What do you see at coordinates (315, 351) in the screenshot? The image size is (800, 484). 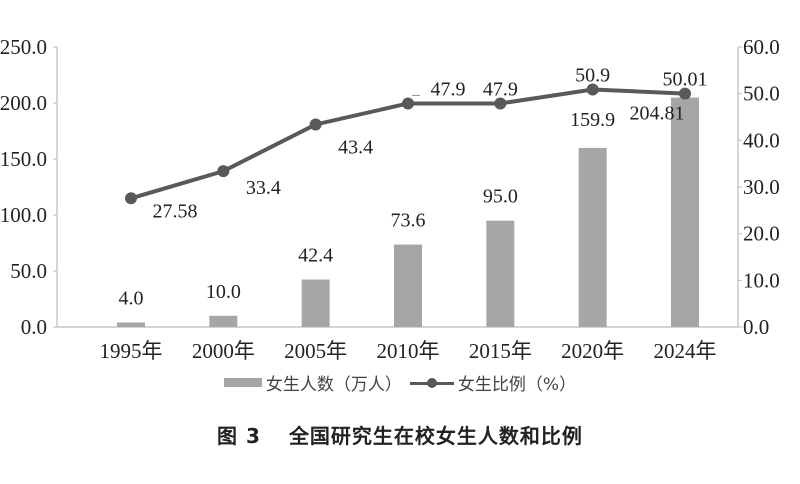 I see `x-tick-label: 2005年` at bounding box center [315, 351].